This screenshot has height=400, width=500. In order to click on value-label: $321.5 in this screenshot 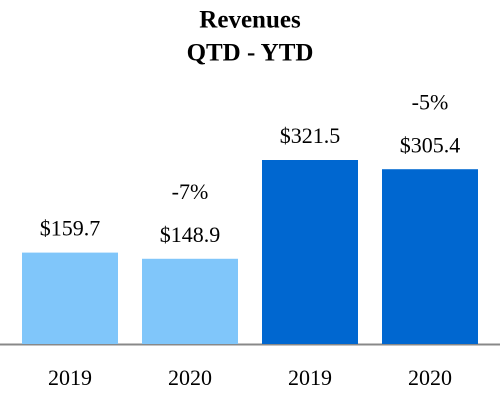, I will do `click(310, 135)`.